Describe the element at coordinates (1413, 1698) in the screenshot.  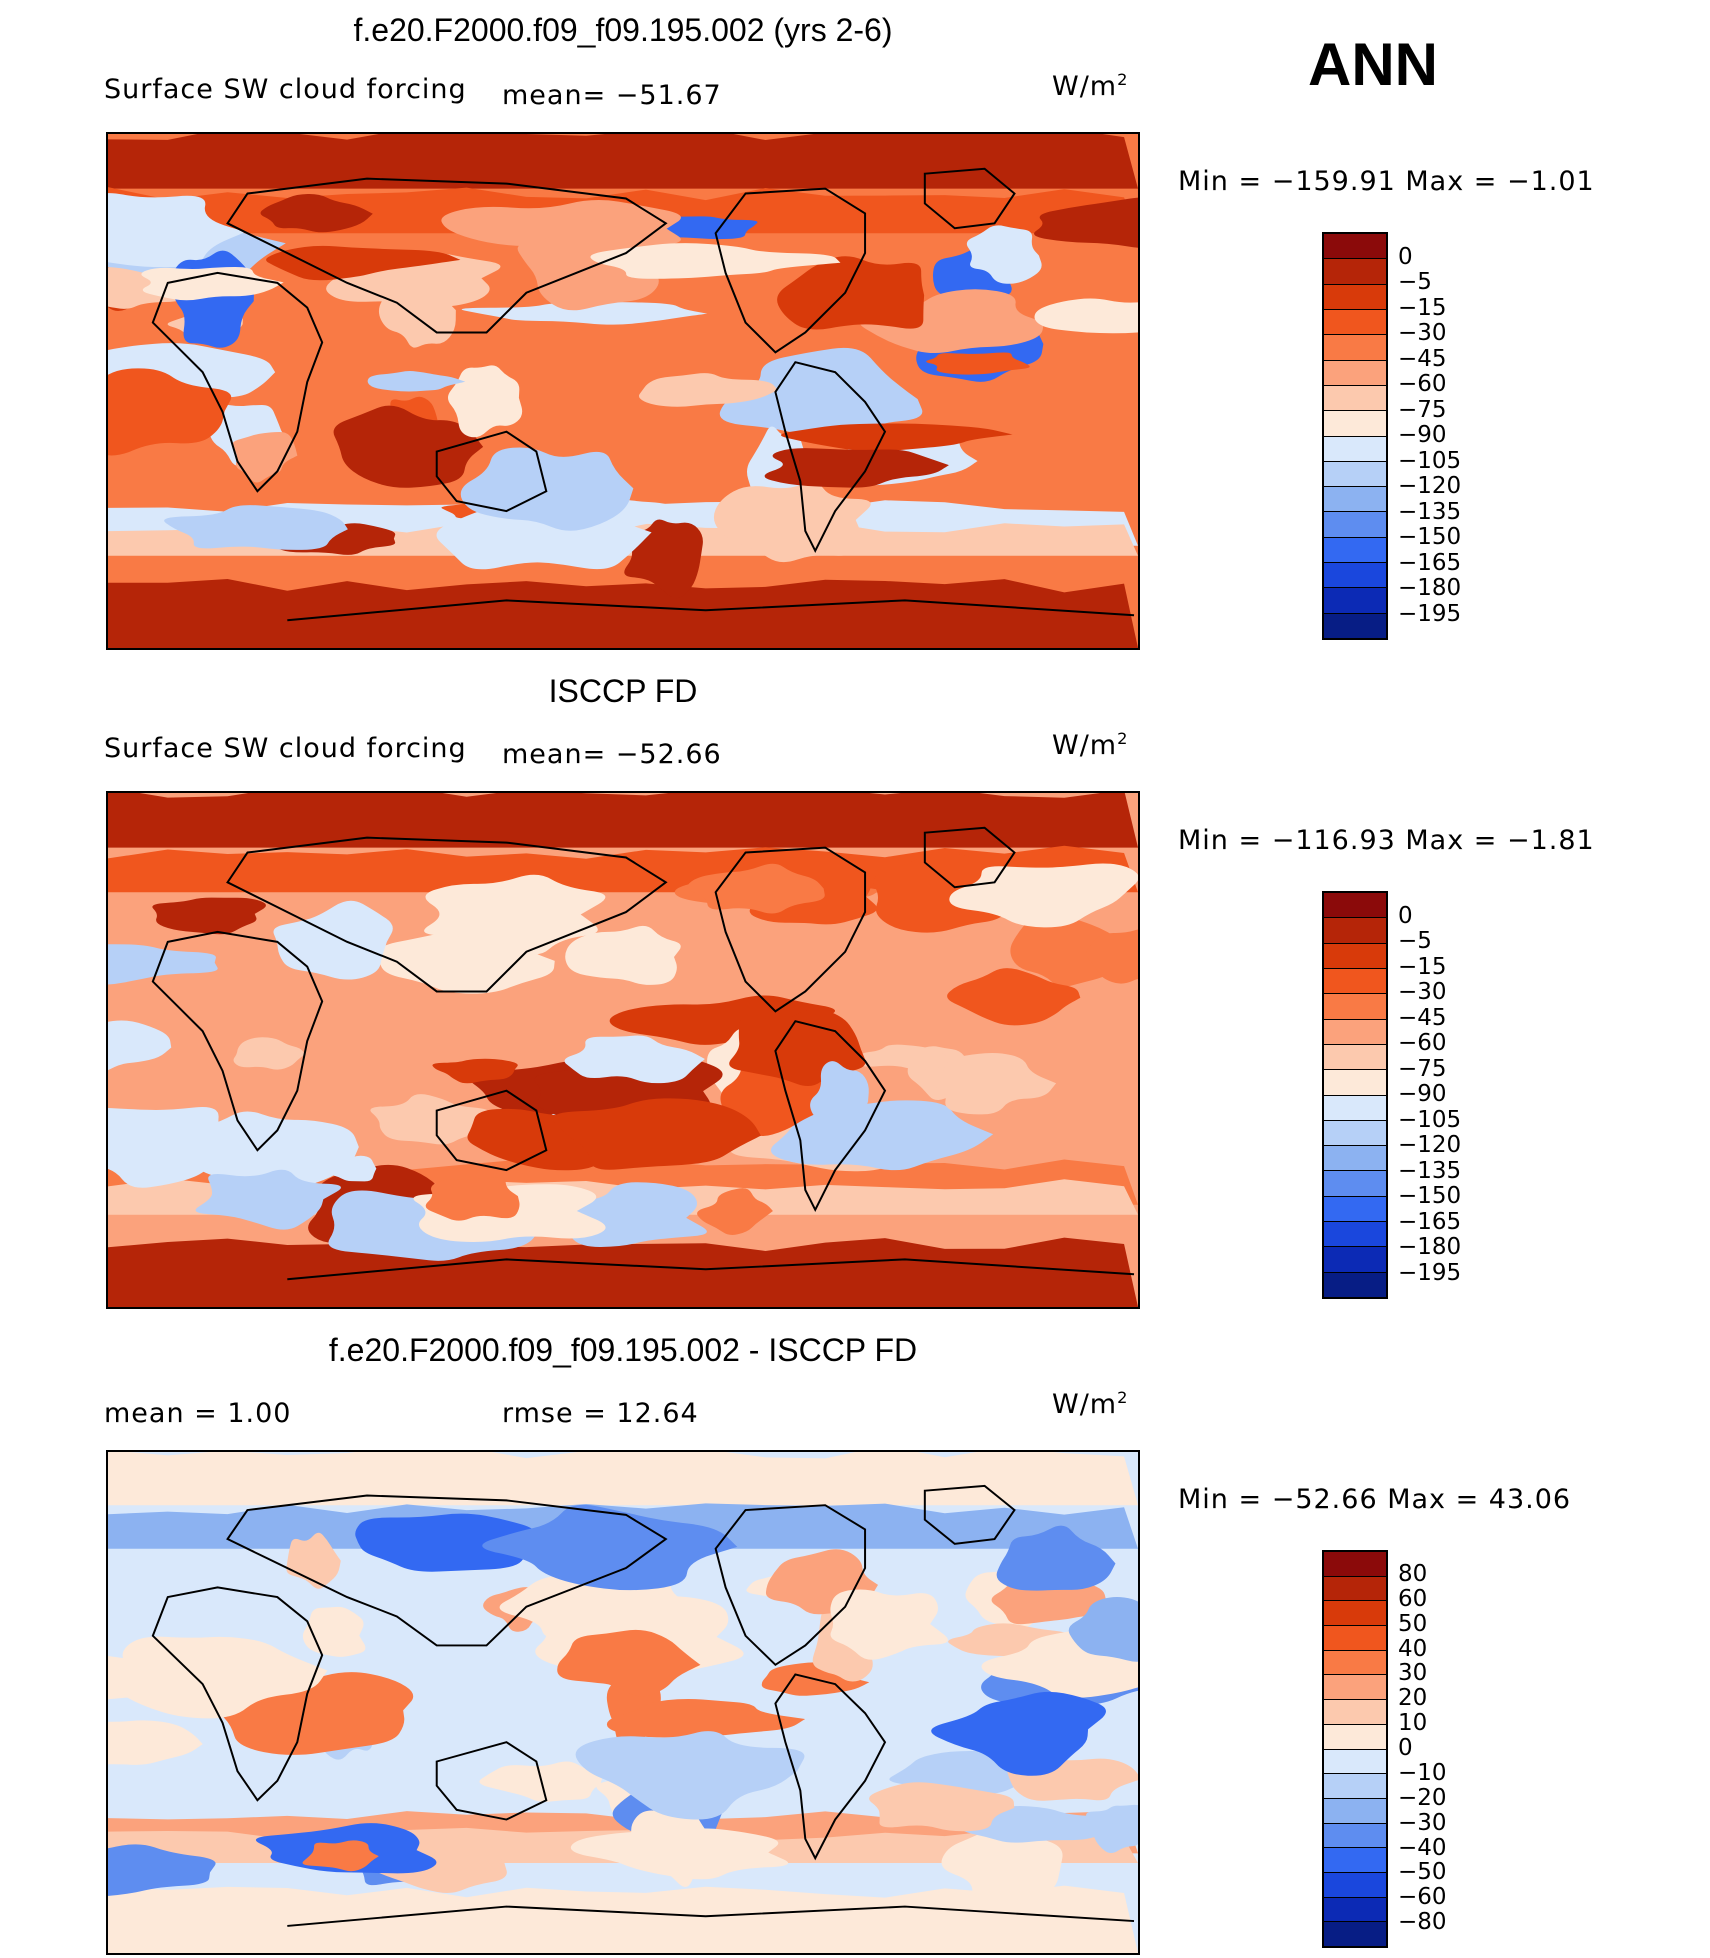
I see `colorbar-label: 20` at that location.